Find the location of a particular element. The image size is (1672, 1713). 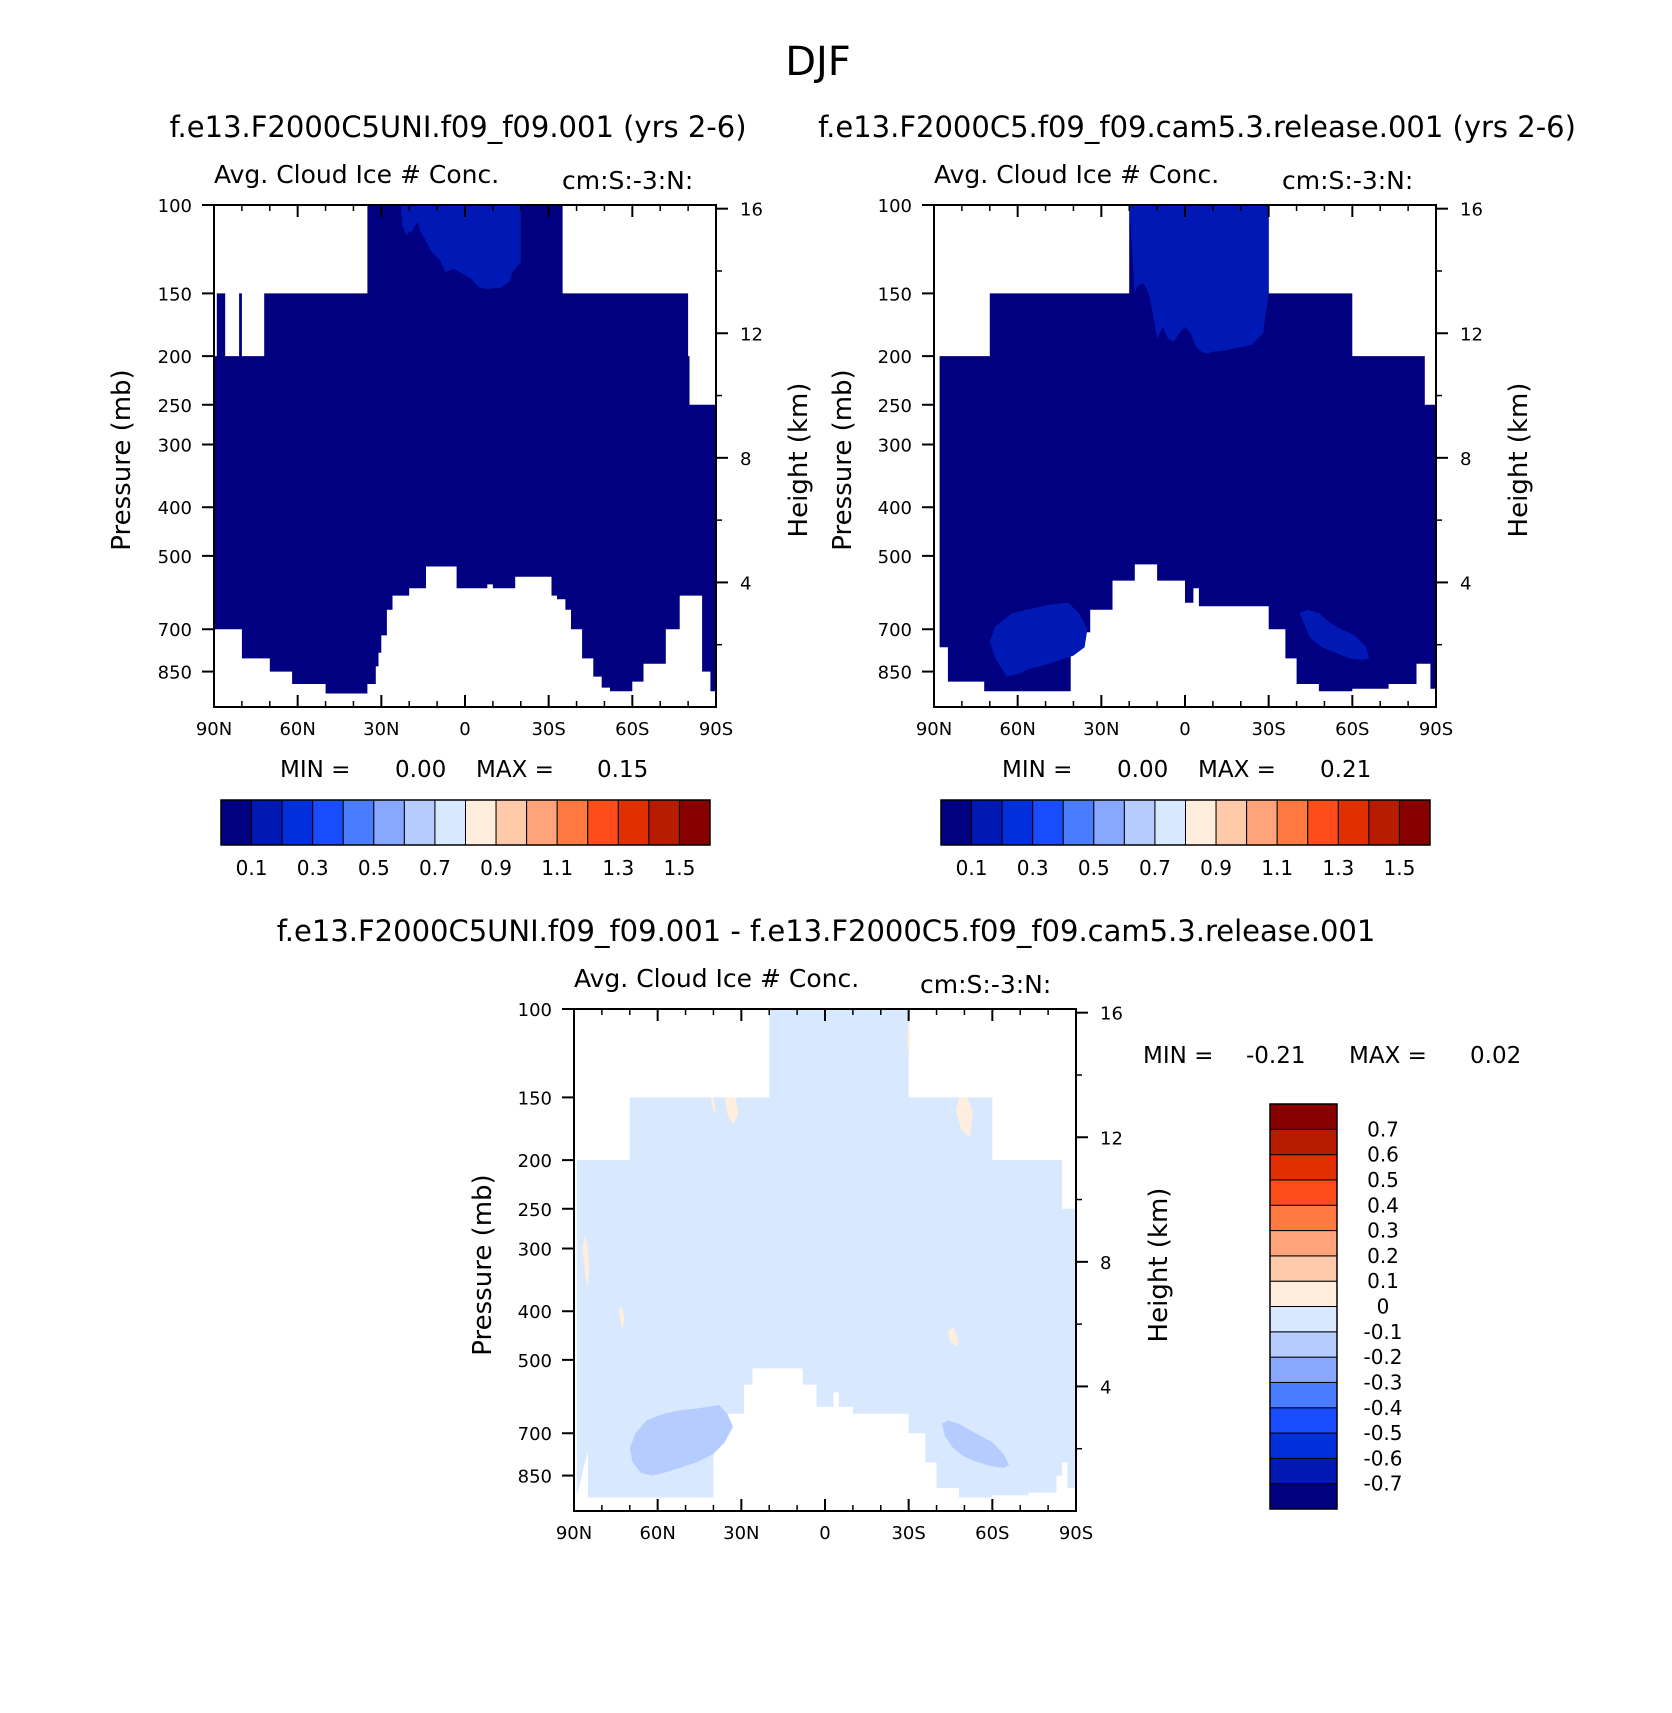

colorbar-label: 0.9 is located at coordinates (496, 868).